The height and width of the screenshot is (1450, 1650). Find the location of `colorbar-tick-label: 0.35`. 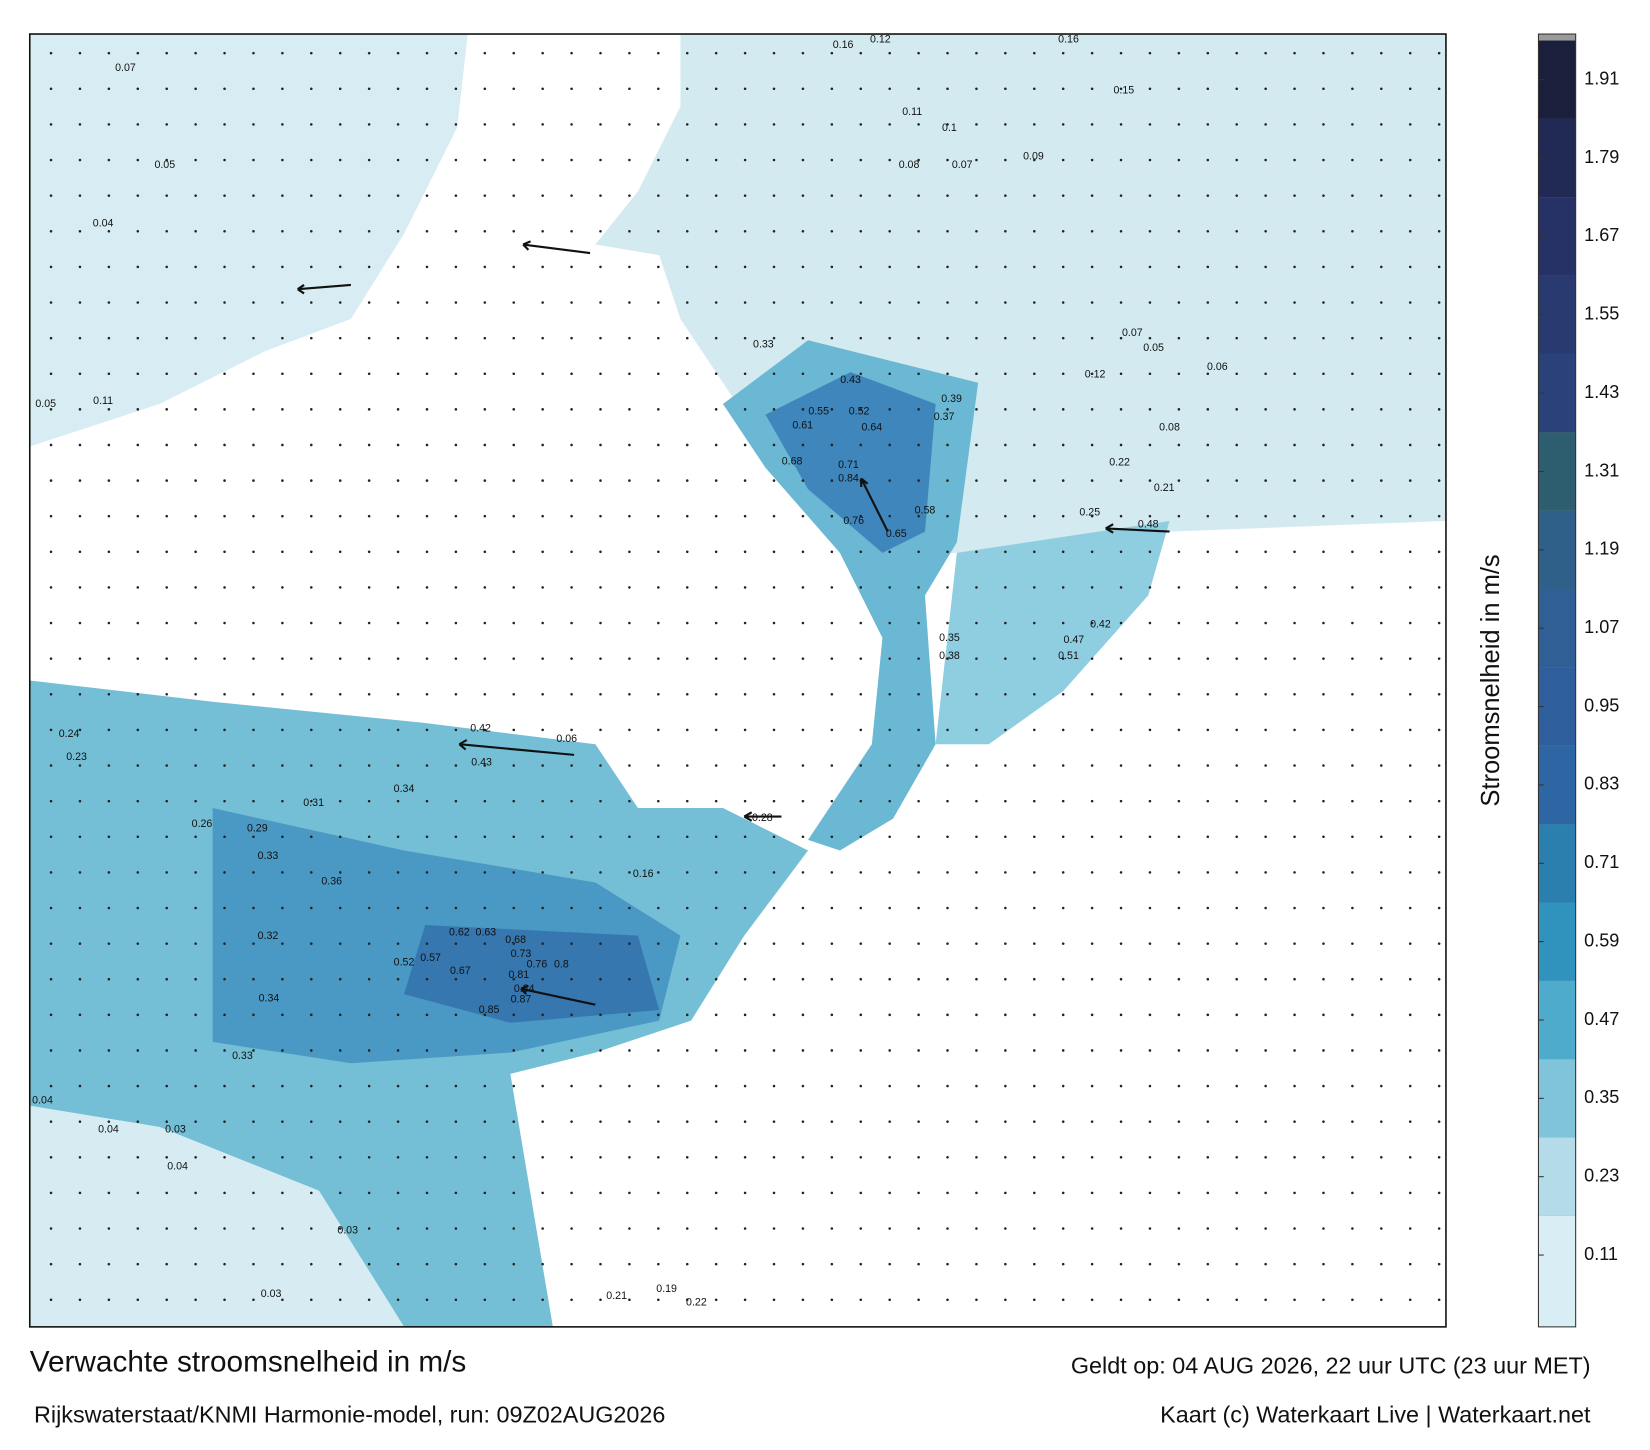

colorbar-tick-label: 0.35 is located at coordinates (1601, 1097).